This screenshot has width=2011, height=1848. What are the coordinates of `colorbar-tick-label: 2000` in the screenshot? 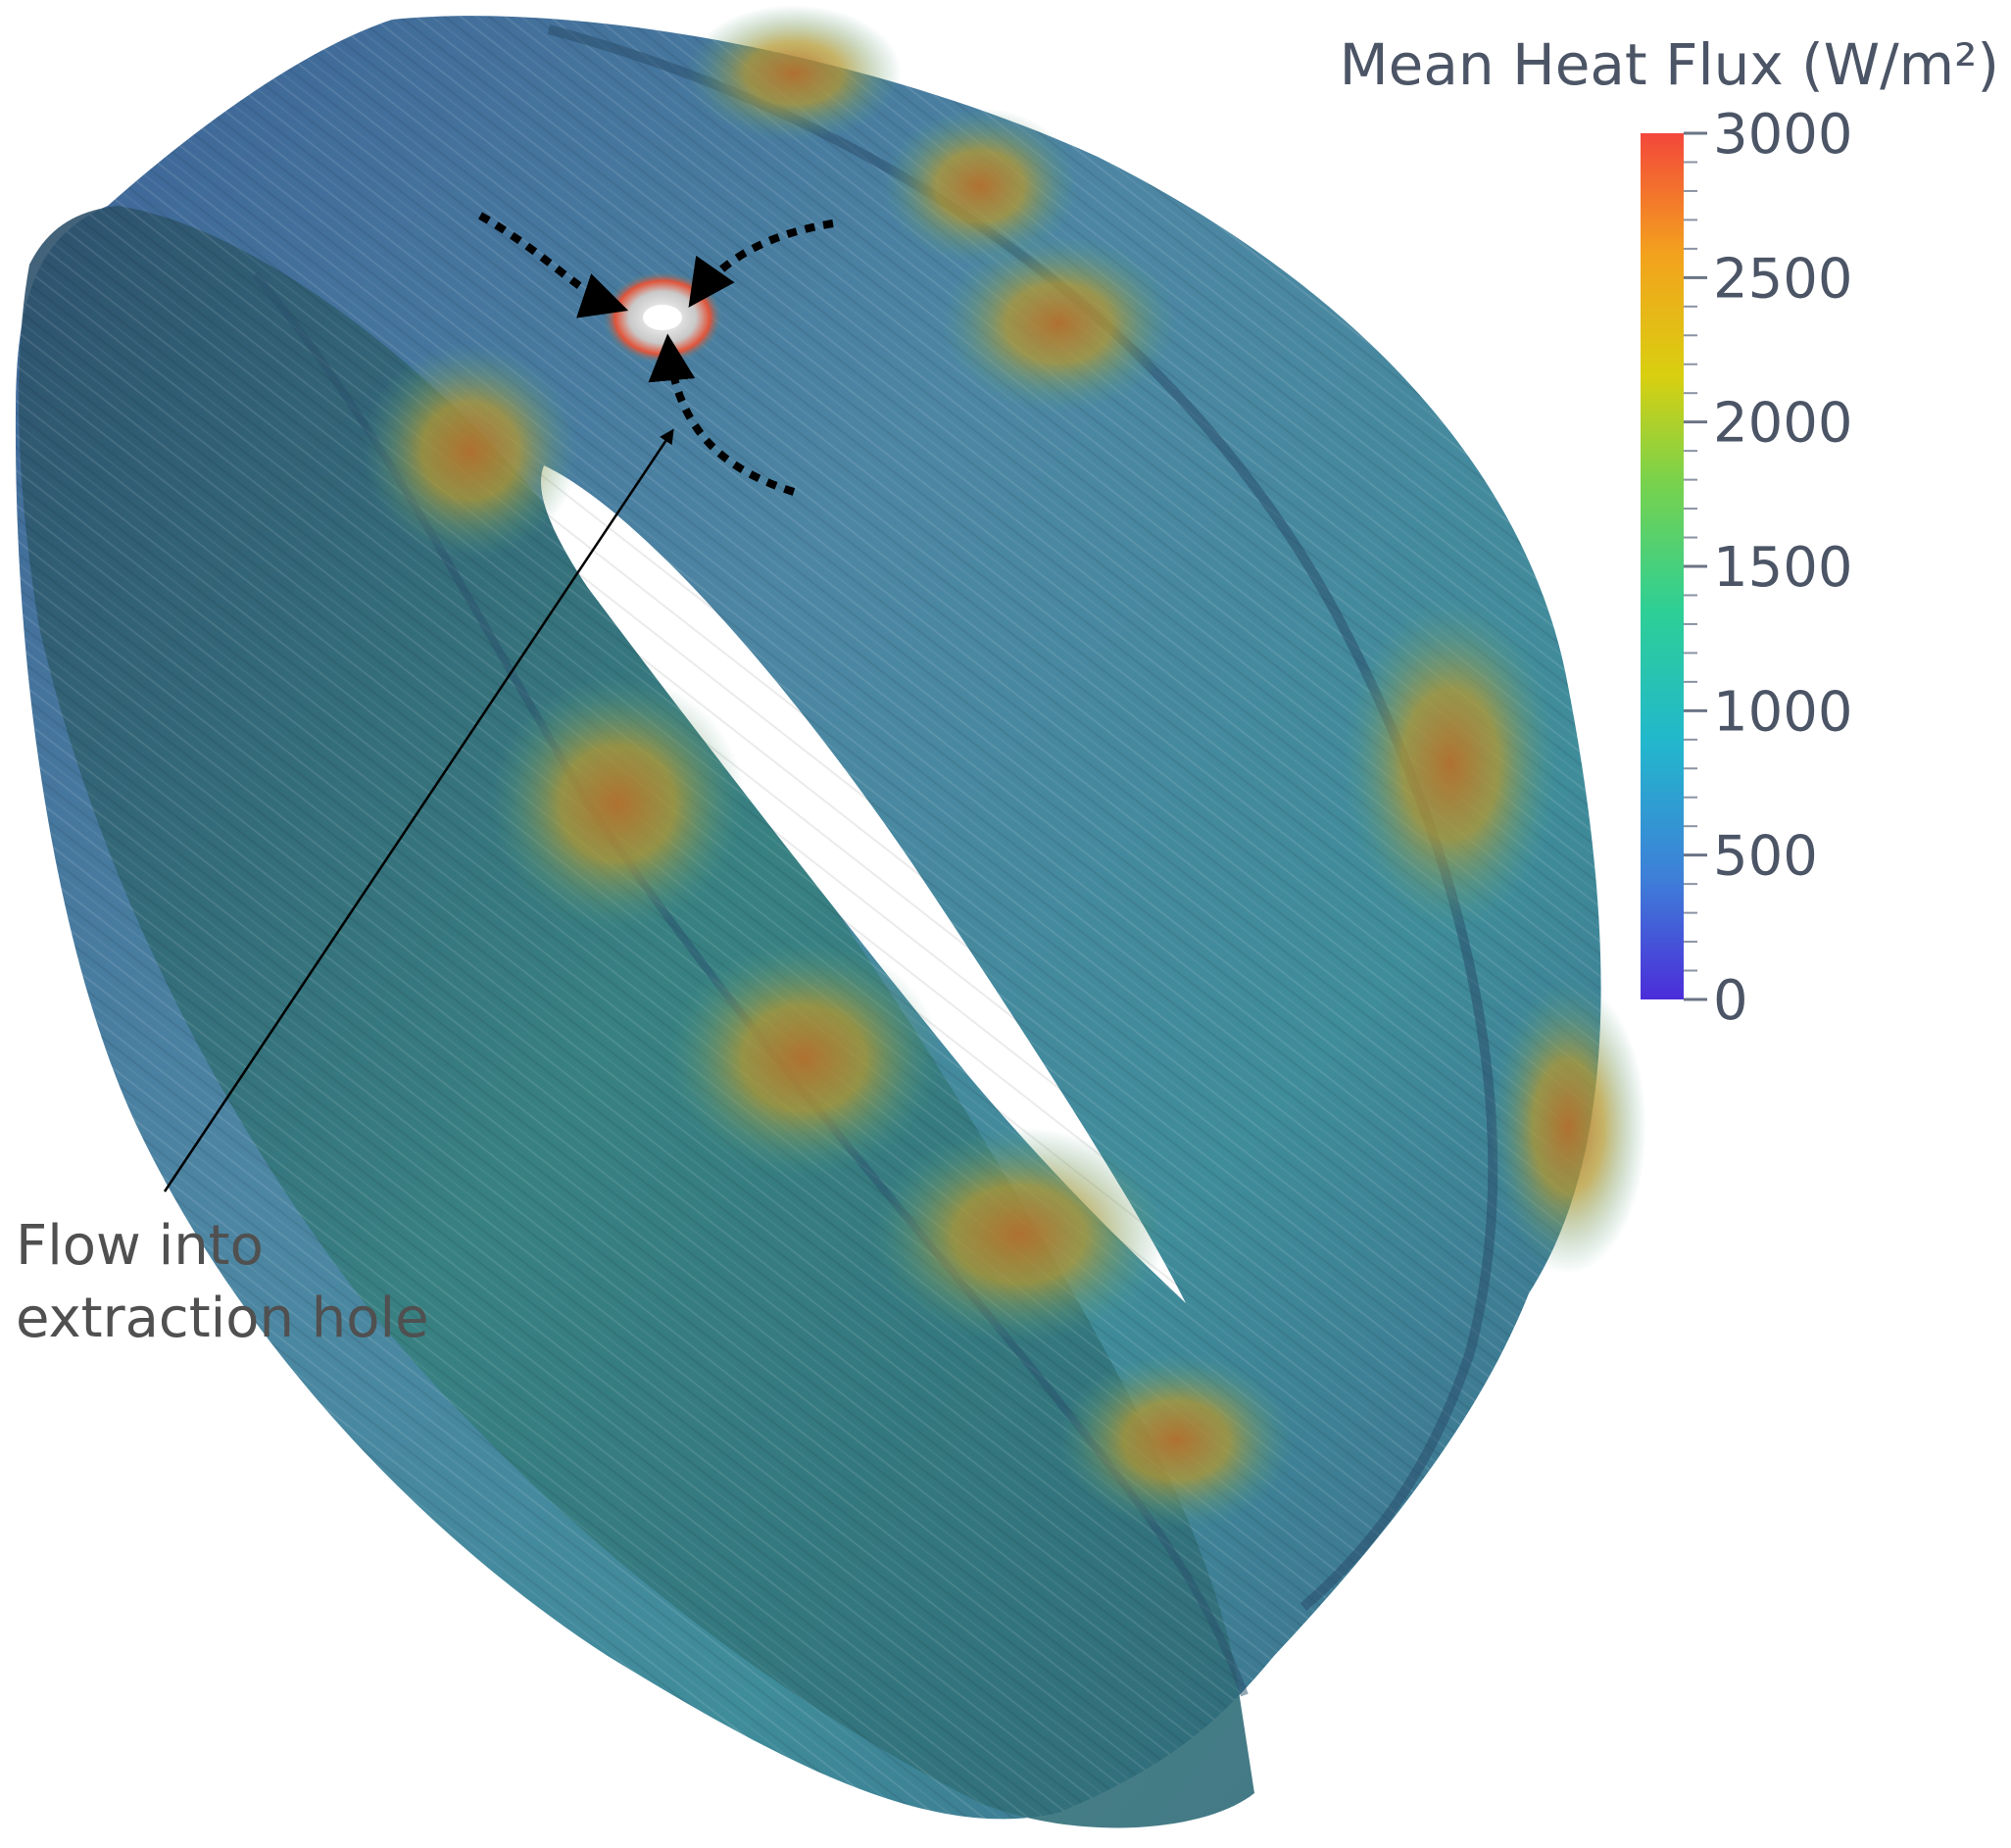 It's located at (1783, 424).